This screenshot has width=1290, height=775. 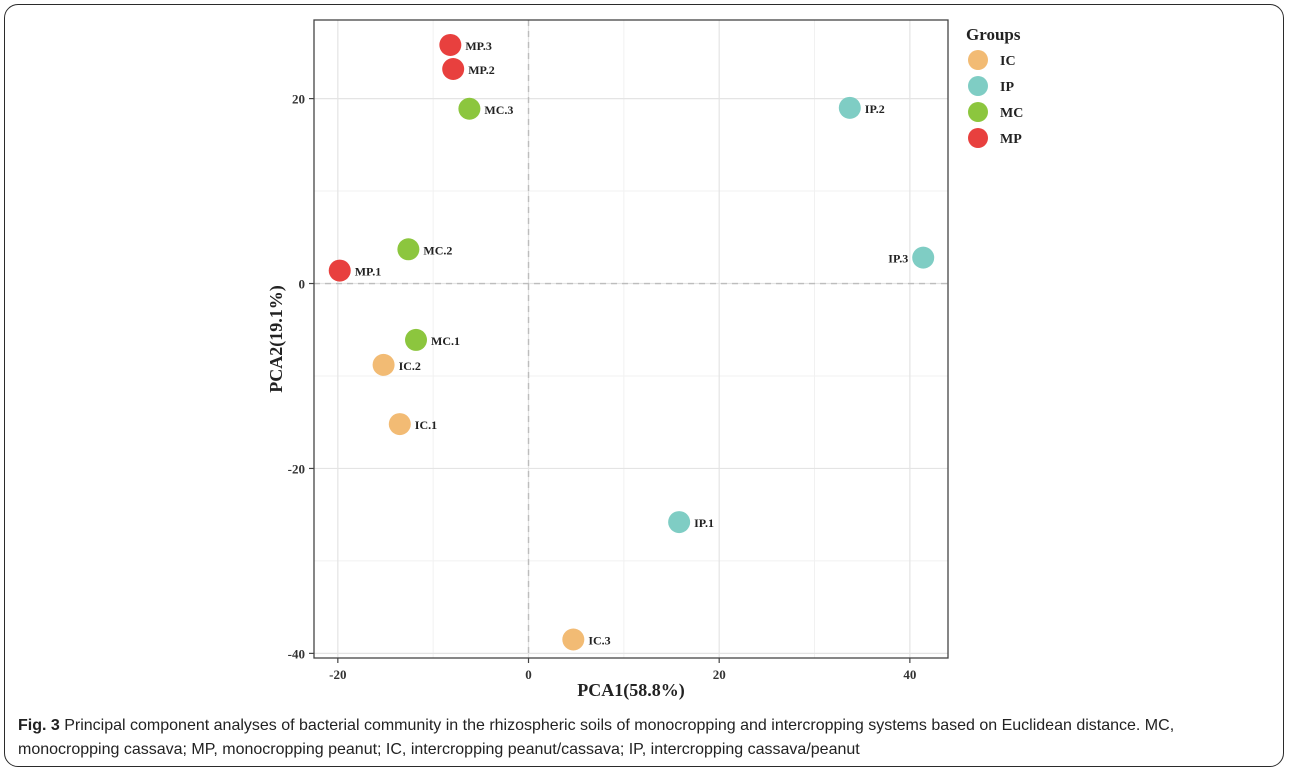 I want to click on x-tick-label: 0, so click(x=528, y=674).